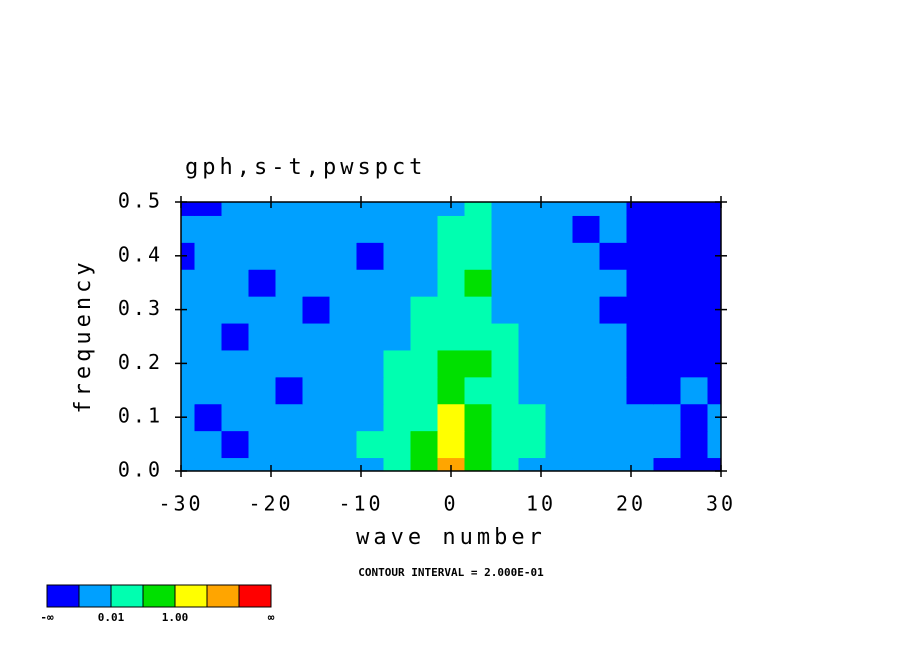 The height and width of the screenshot is (654, 904). Describe the element at coordinates (360, 504) in the screenshot. I see `x-tick-label: -10` at that location.